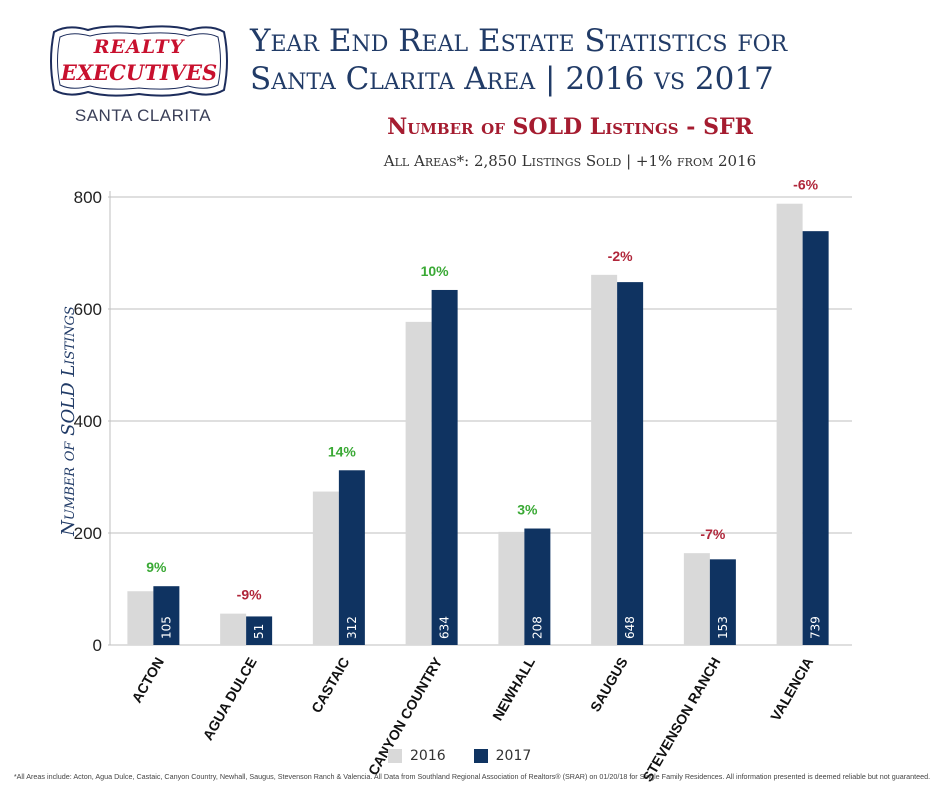 The image size is (940, 788). What do you see at coordinates (816, 627) in the screenshot?
I see `bar-value-label: 739` at bounding box center [816, 627].